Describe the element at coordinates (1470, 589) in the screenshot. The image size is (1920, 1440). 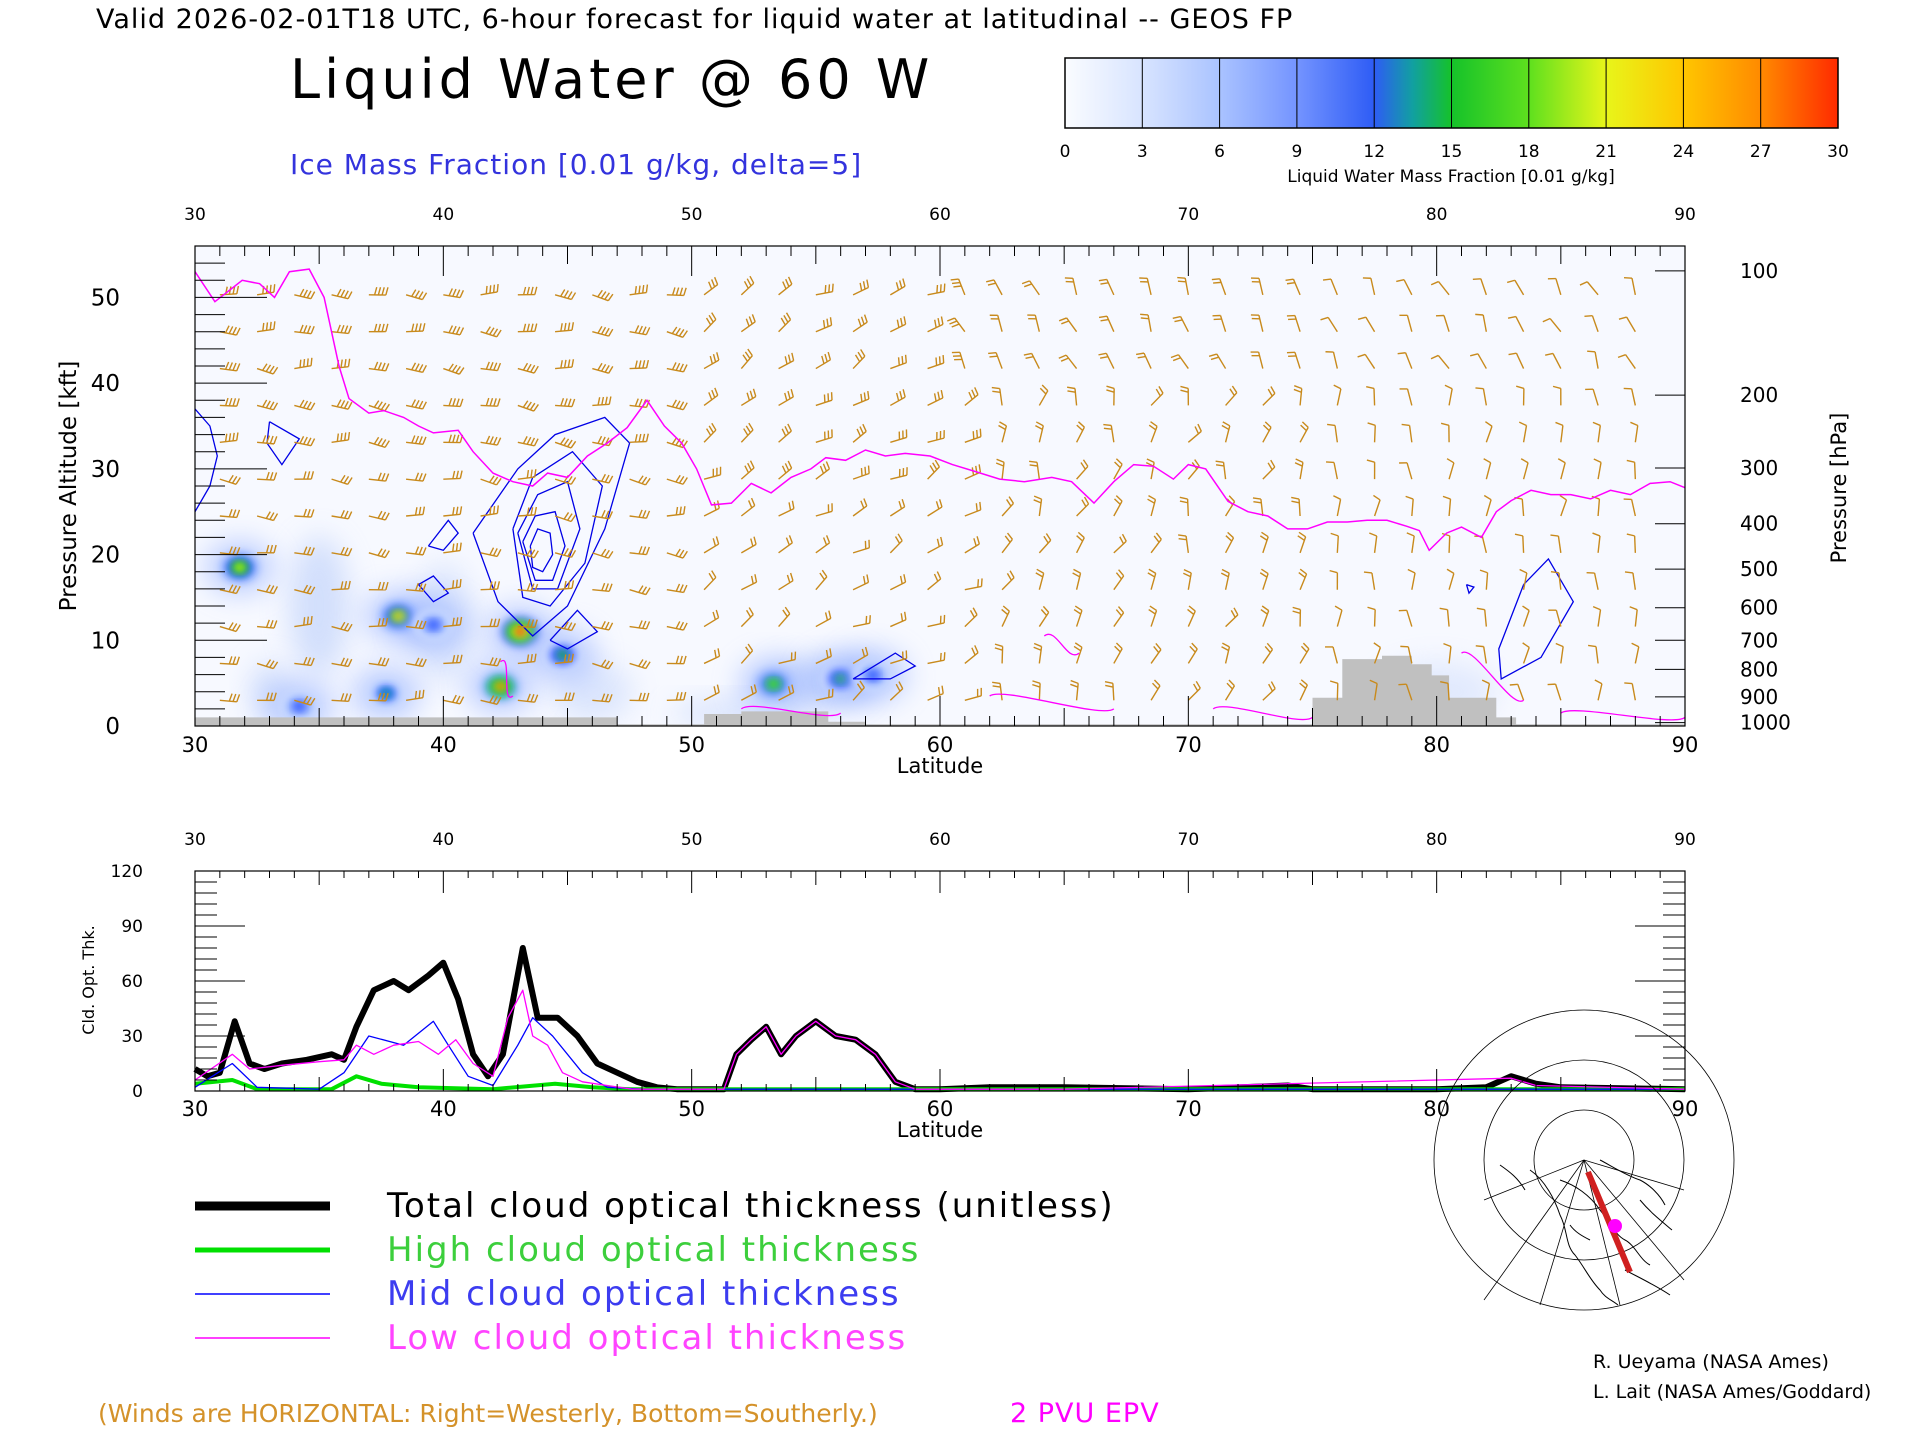
I see `ice-contour` at that location.